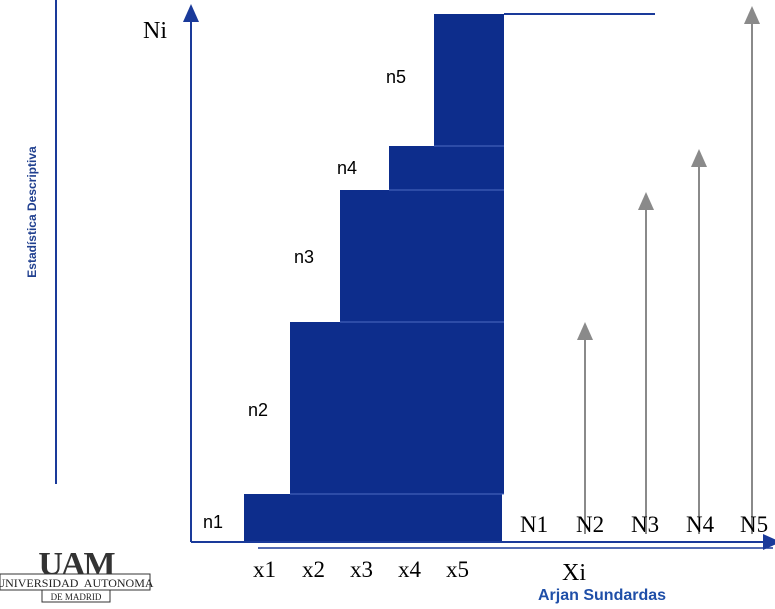  Describe the element at coordinates (361, 569) in the screenshot. I see `x-tick-x3: x3` at that location.